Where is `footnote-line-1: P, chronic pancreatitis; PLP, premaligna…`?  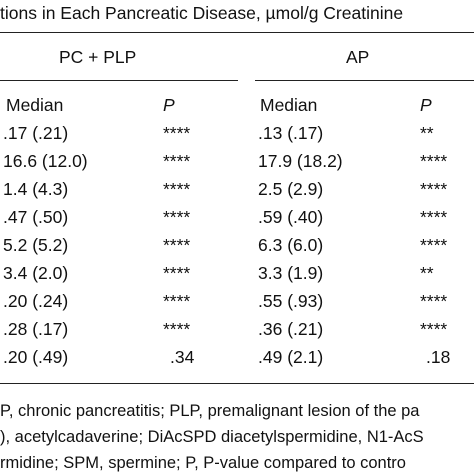 footnote-line-1: P, chronic pancreatitis; PLP, premaligna… is located at coordinates (210, 411).